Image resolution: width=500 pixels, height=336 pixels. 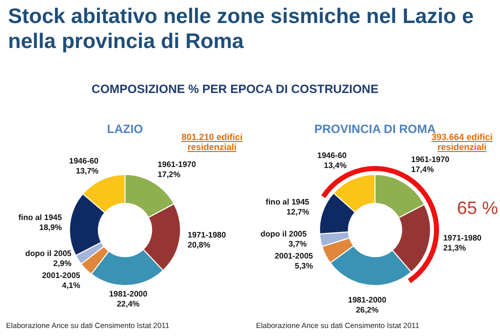 I want to click on data-label: 22,4%, so click(x=128, y=304).